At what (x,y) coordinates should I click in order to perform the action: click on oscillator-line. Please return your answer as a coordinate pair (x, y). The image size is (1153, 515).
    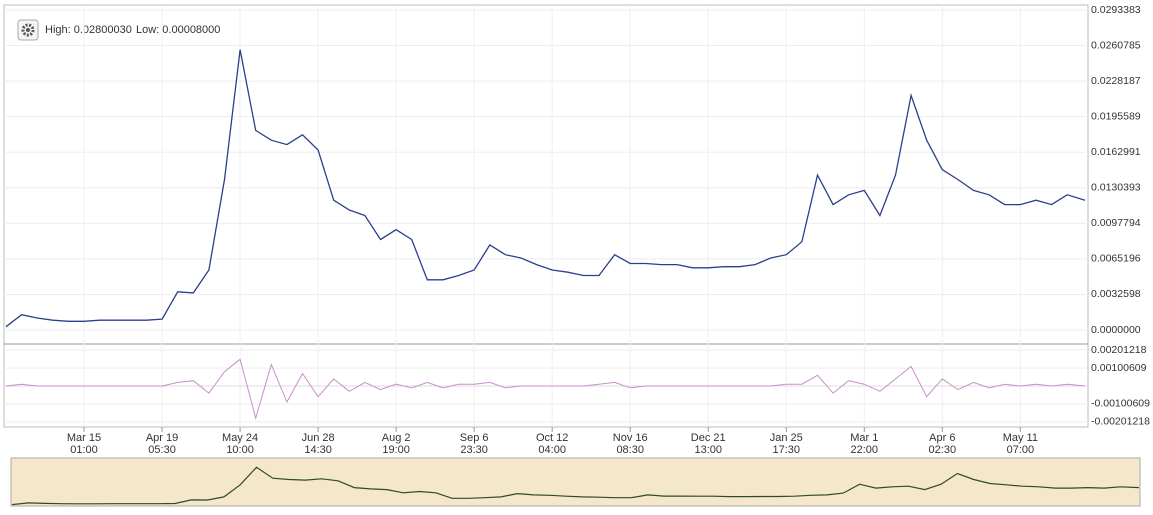
    Looking at the image, I should click on (545, 389).